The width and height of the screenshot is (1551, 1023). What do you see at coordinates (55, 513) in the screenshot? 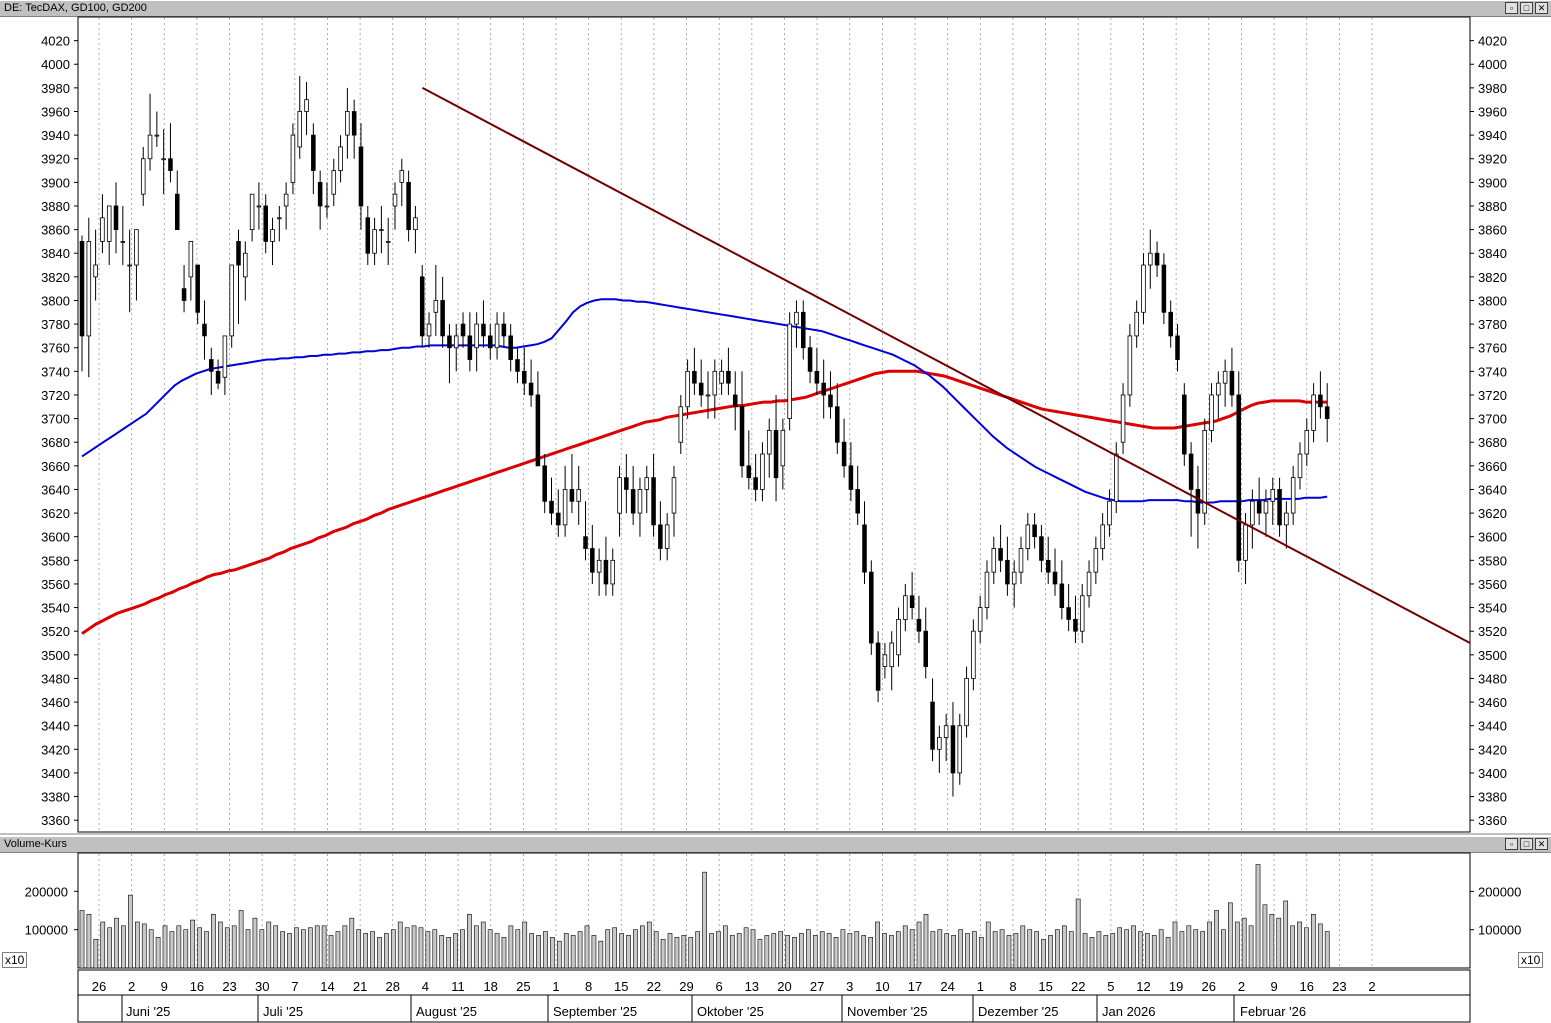
I see `y-tick-label-left: 3620` at bounding box center [55, 513].